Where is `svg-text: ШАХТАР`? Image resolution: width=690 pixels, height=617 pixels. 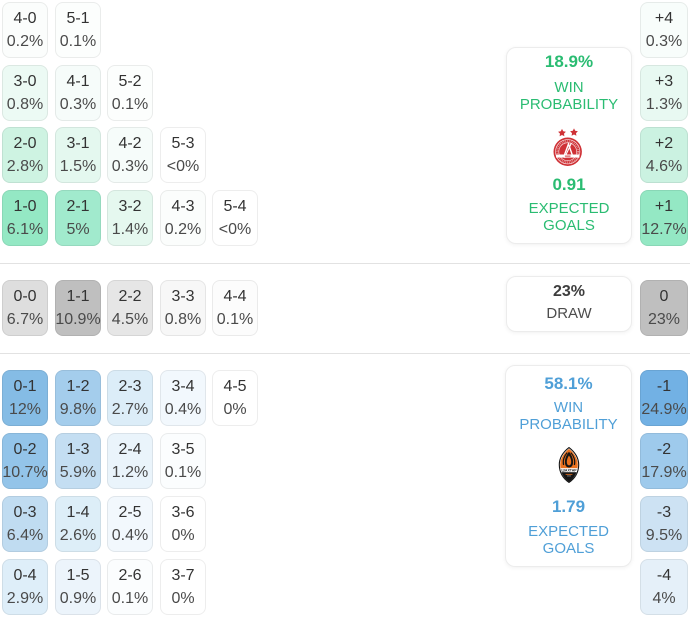 svg-text: ШАХТАР is located at coordinates (569, 471).